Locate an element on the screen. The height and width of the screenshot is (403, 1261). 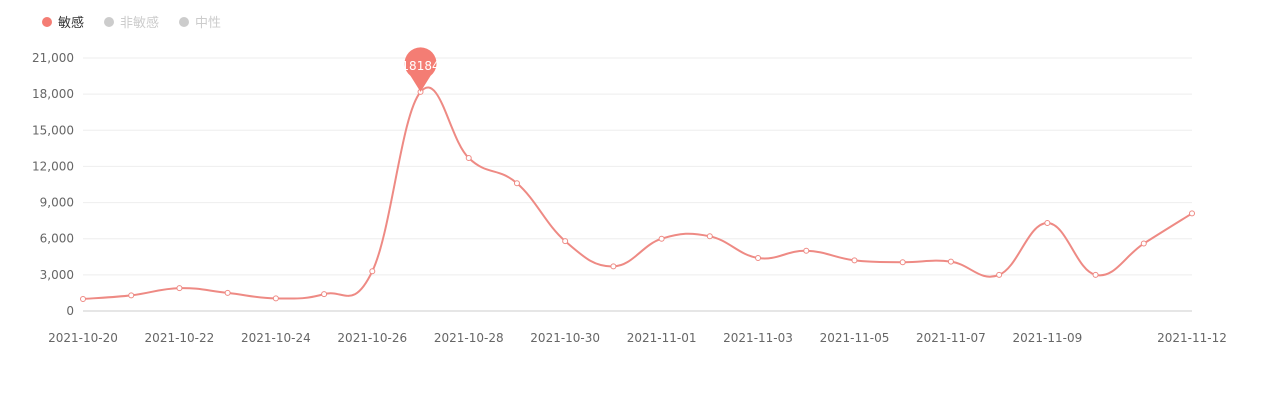
y-tick-label: 21,000 is located at coordinates (53, 58).